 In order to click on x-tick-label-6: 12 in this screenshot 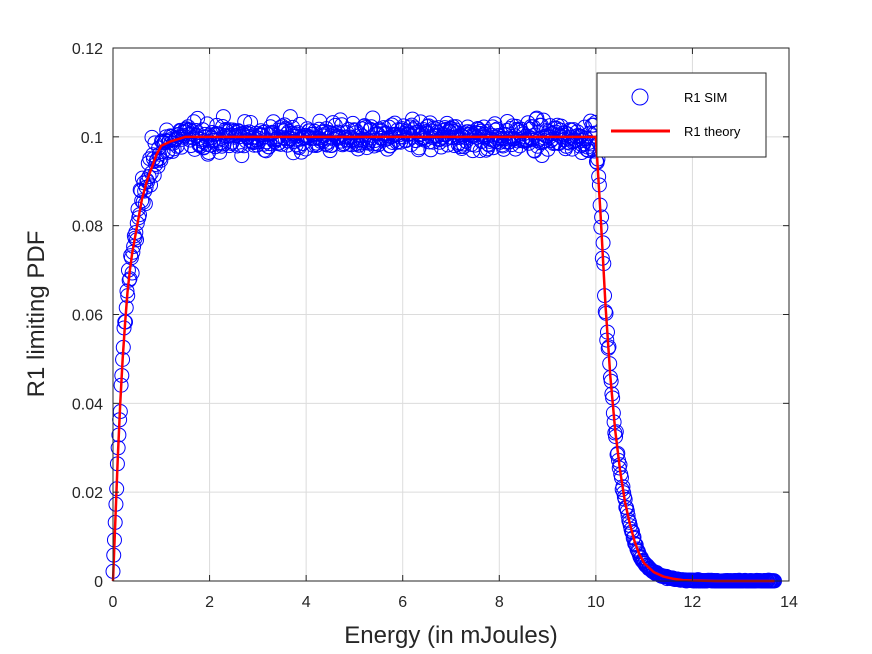, I will do `click(693, 602)`.